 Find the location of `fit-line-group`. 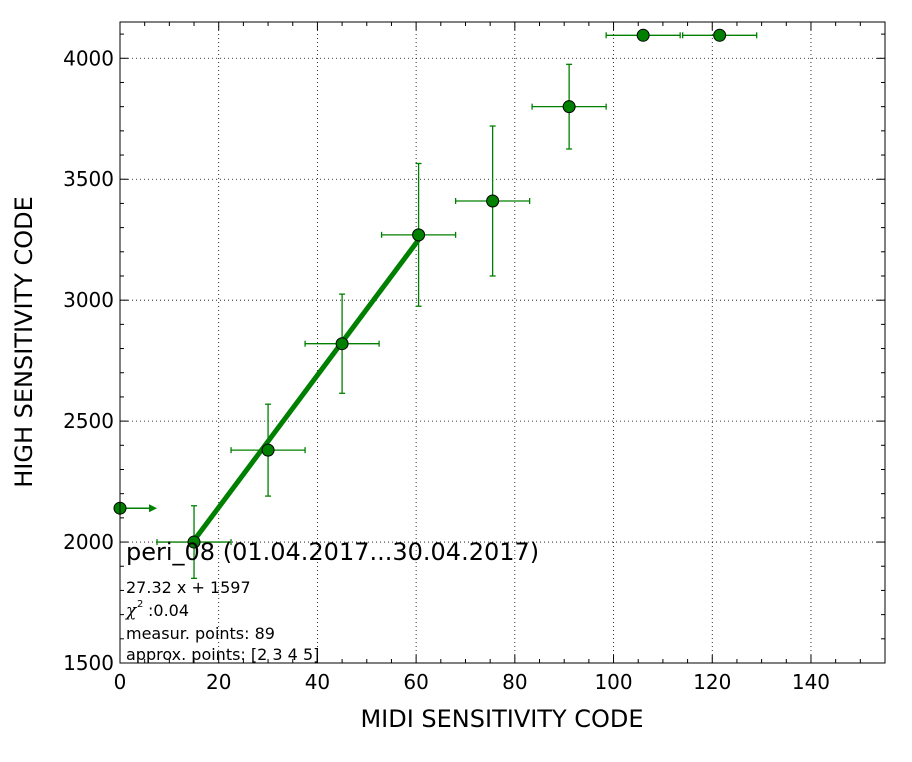

fit-line-group is located at coordinates (306, 390).